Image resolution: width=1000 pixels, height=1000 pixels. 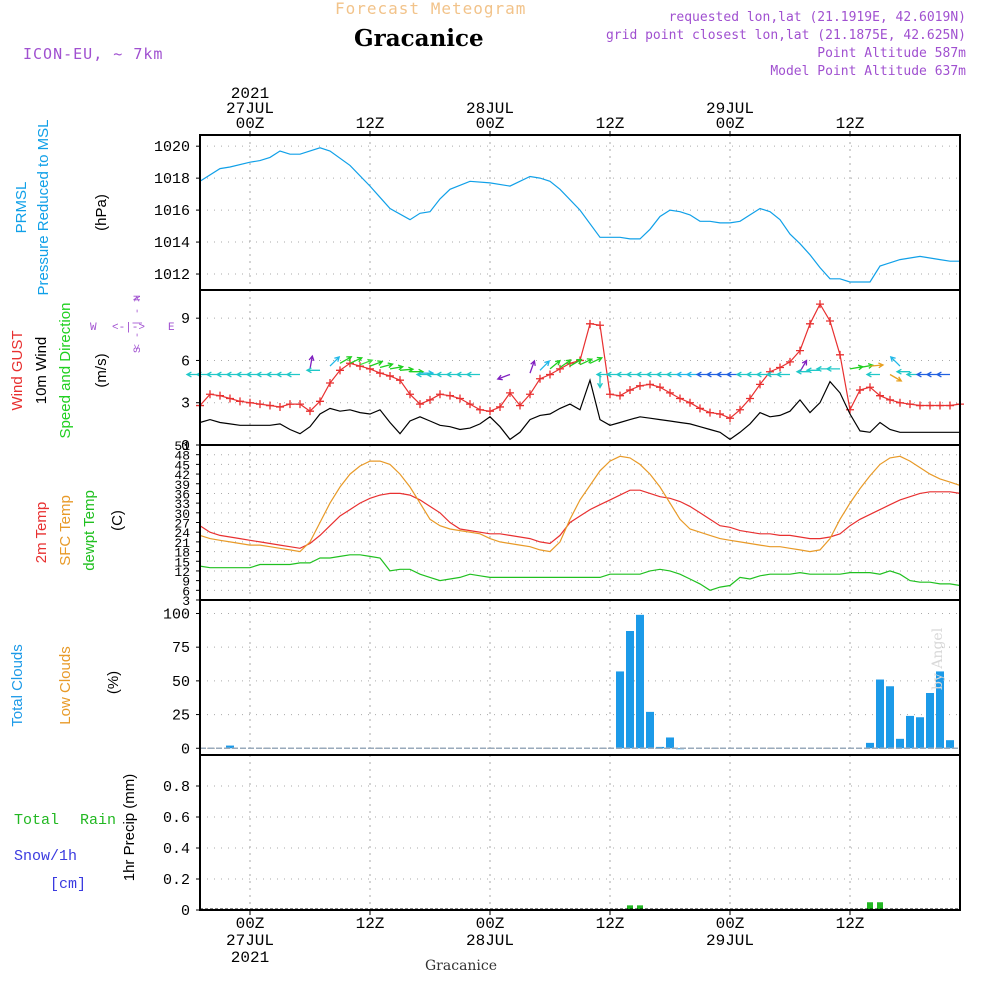 What do you see at coordinates (186, 582) in the screenshot?
I see `y-tick-label: 9` at bounding box center [186, 582].